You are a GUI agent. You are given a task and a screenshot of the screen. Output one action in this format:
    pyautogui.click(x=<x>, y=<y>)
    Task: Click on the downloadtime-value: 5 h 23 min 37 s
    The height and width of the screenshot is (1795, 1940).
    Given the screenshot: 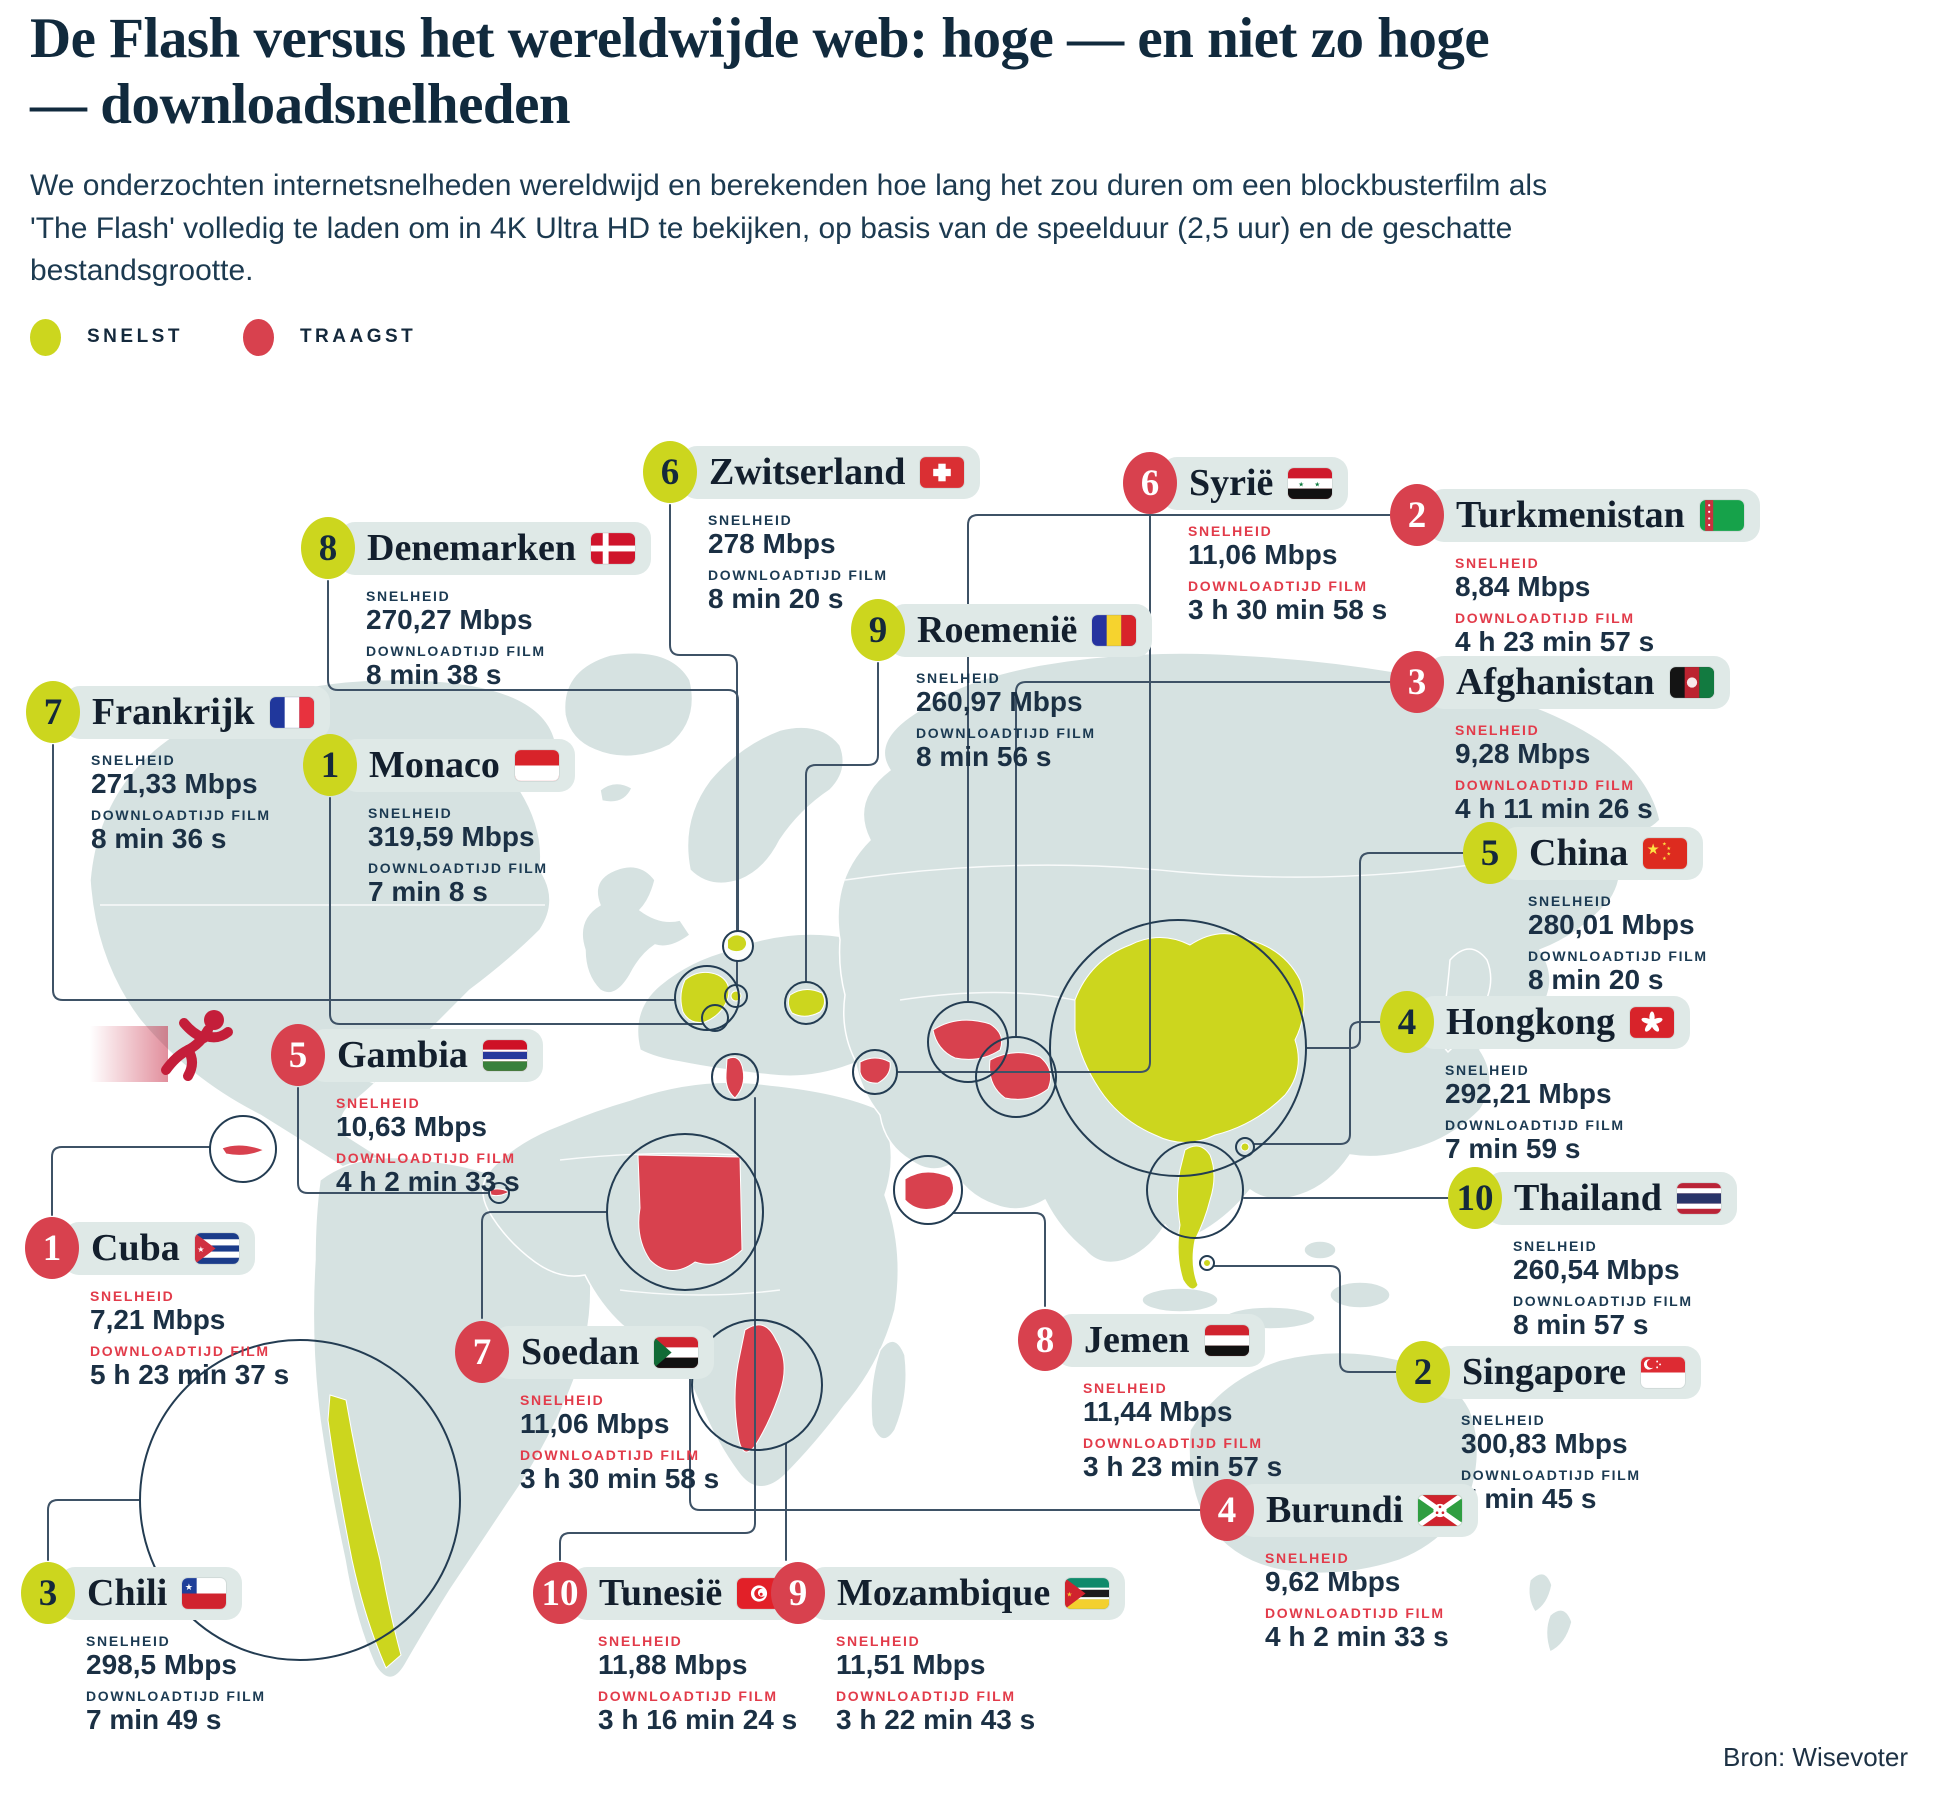 What is the action you would take?
    pyautogui.click(x=190, y=1375)
    